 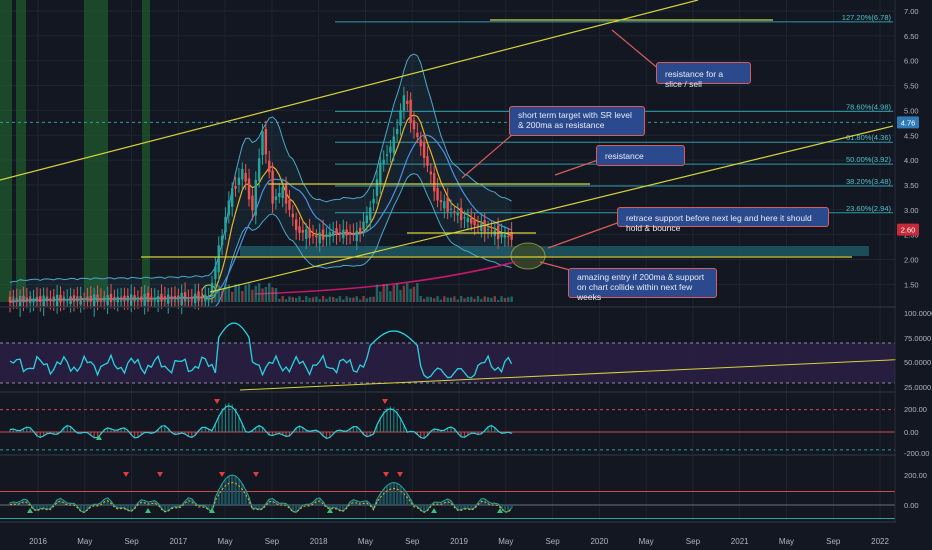 I want to click on osc-axis-label: 0.00, so click(x=911, y=432).